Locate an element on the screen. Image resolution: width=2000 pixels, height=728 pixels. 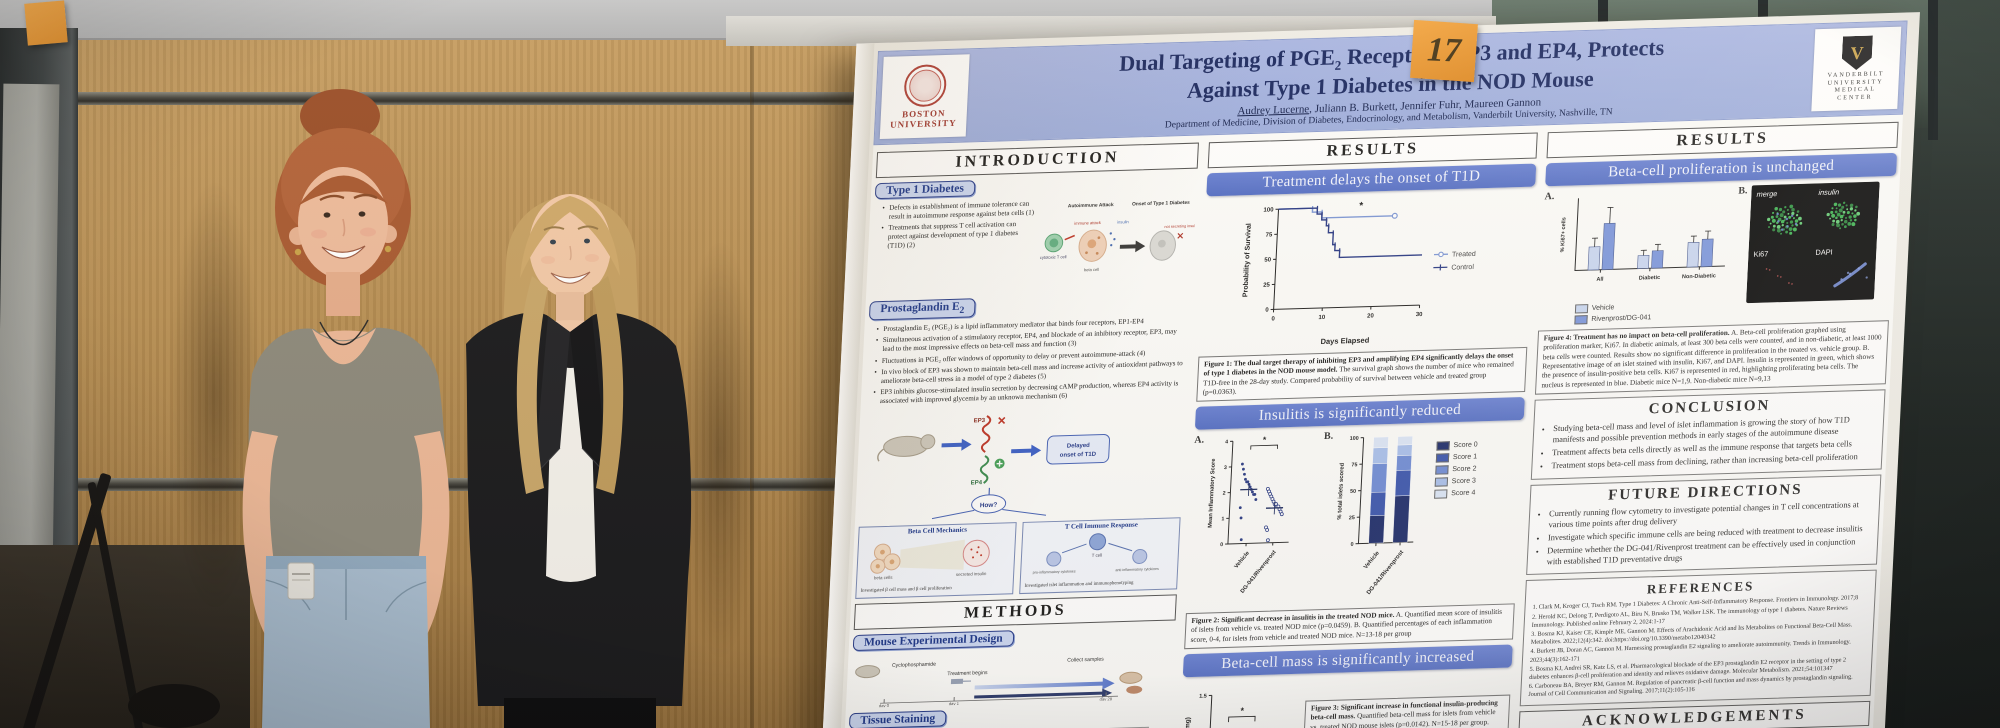
svg-text: 25 is located at coordinates (1267, 286).